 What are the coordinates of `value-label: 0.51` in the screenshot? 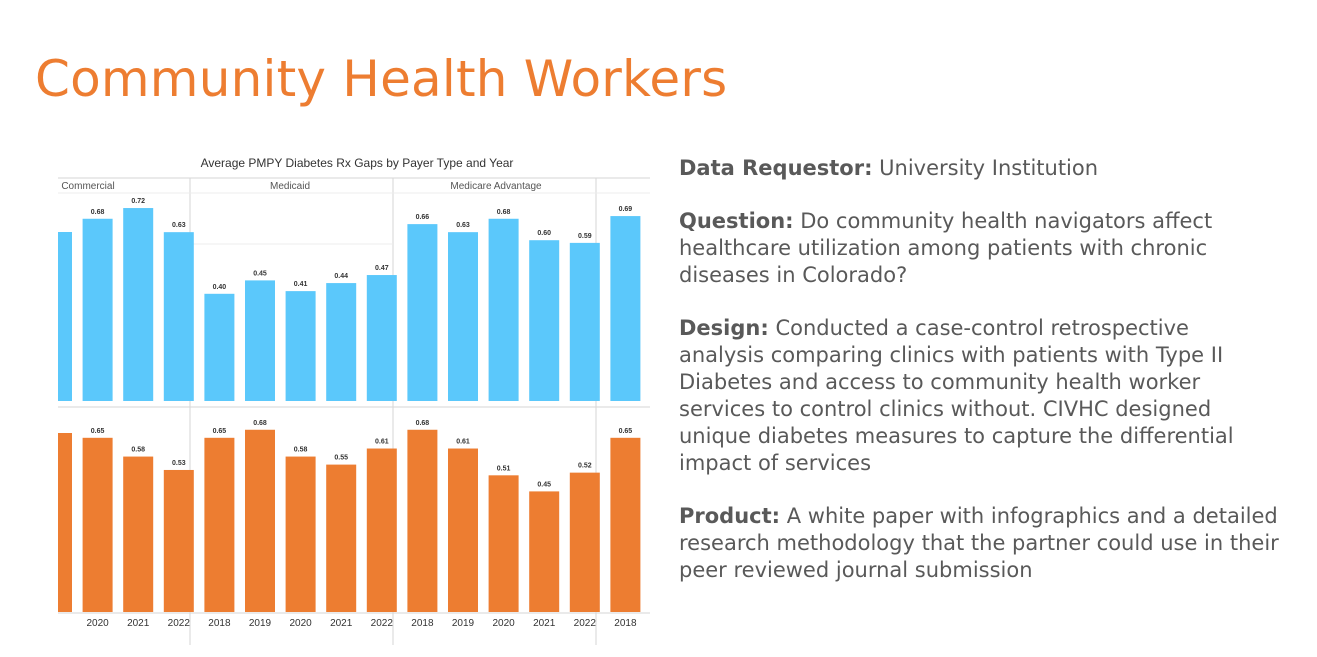 It's located at (504, 468).